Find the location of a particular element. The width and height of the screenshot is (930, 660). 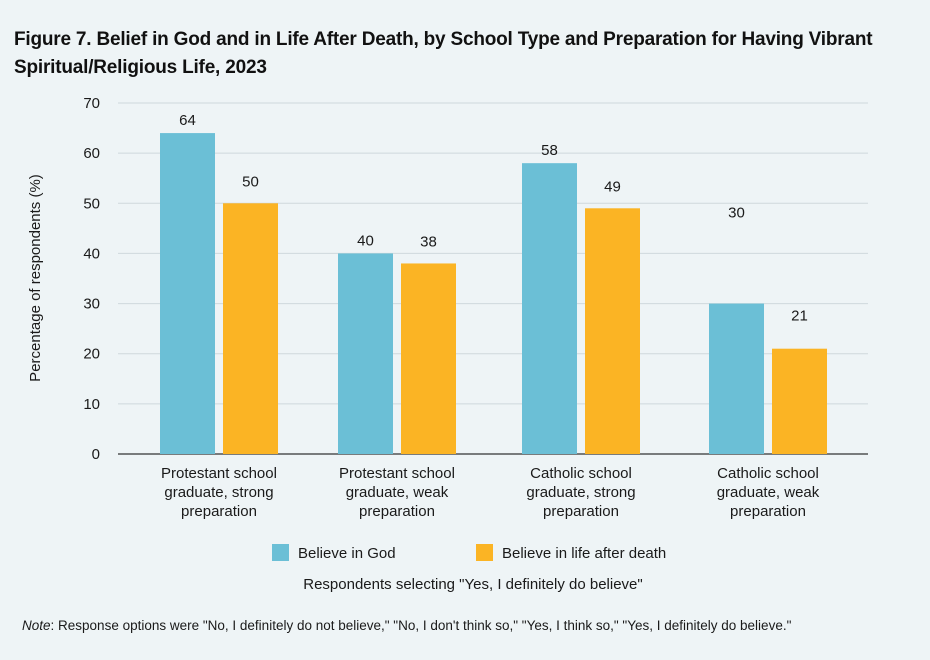

data-label: 38 is located at coordinates (428, 241).